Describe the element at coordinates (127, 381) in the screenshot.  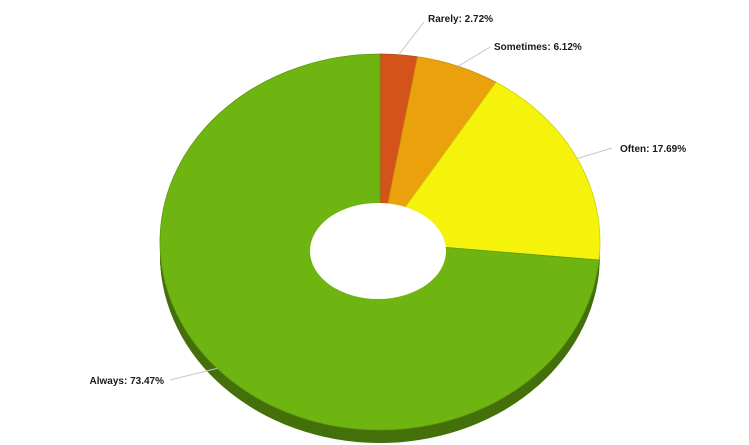
I see `slice-label-always: Always: 73.47%` at that location.